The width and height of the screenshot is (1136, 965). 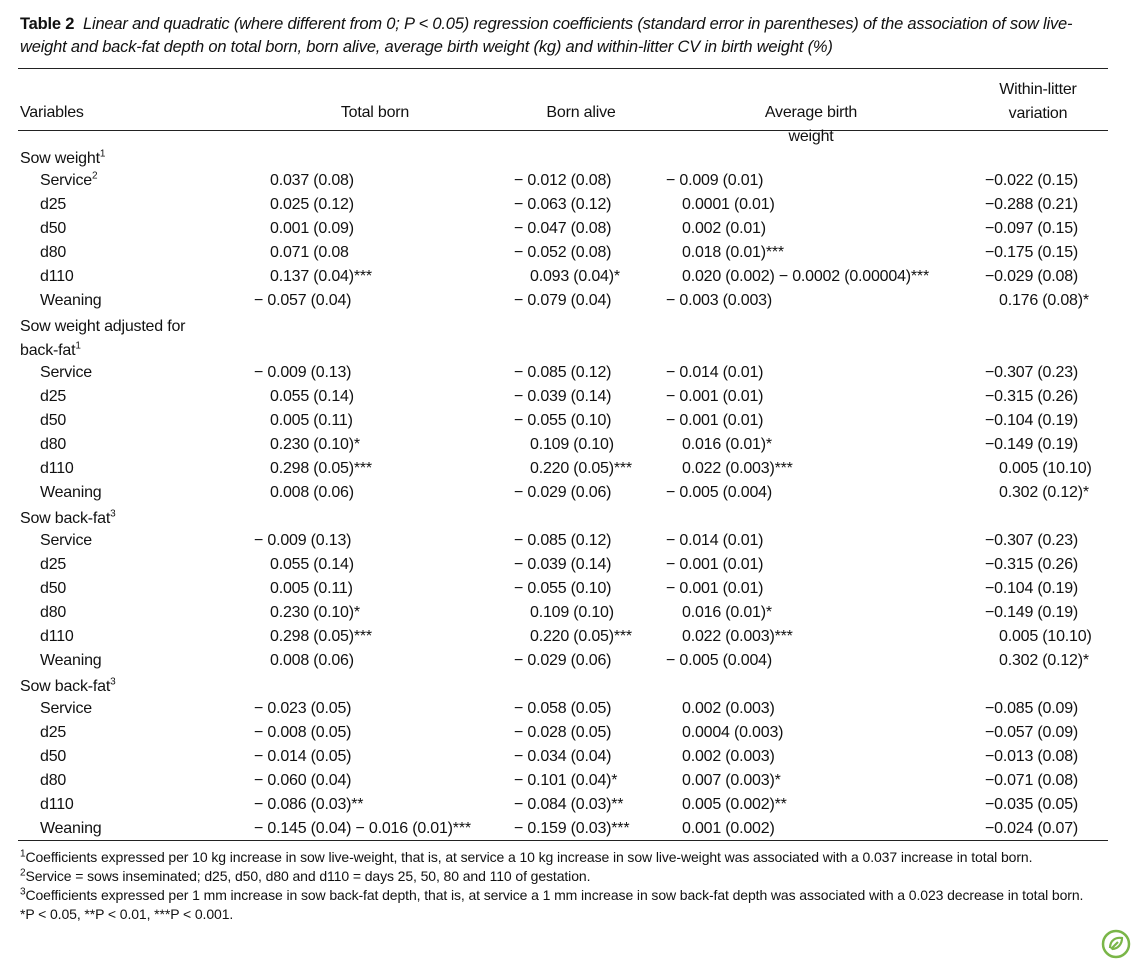 I want to click on group-label: Sow weight adjusted for back-fat1, so click(x=120, y=339).